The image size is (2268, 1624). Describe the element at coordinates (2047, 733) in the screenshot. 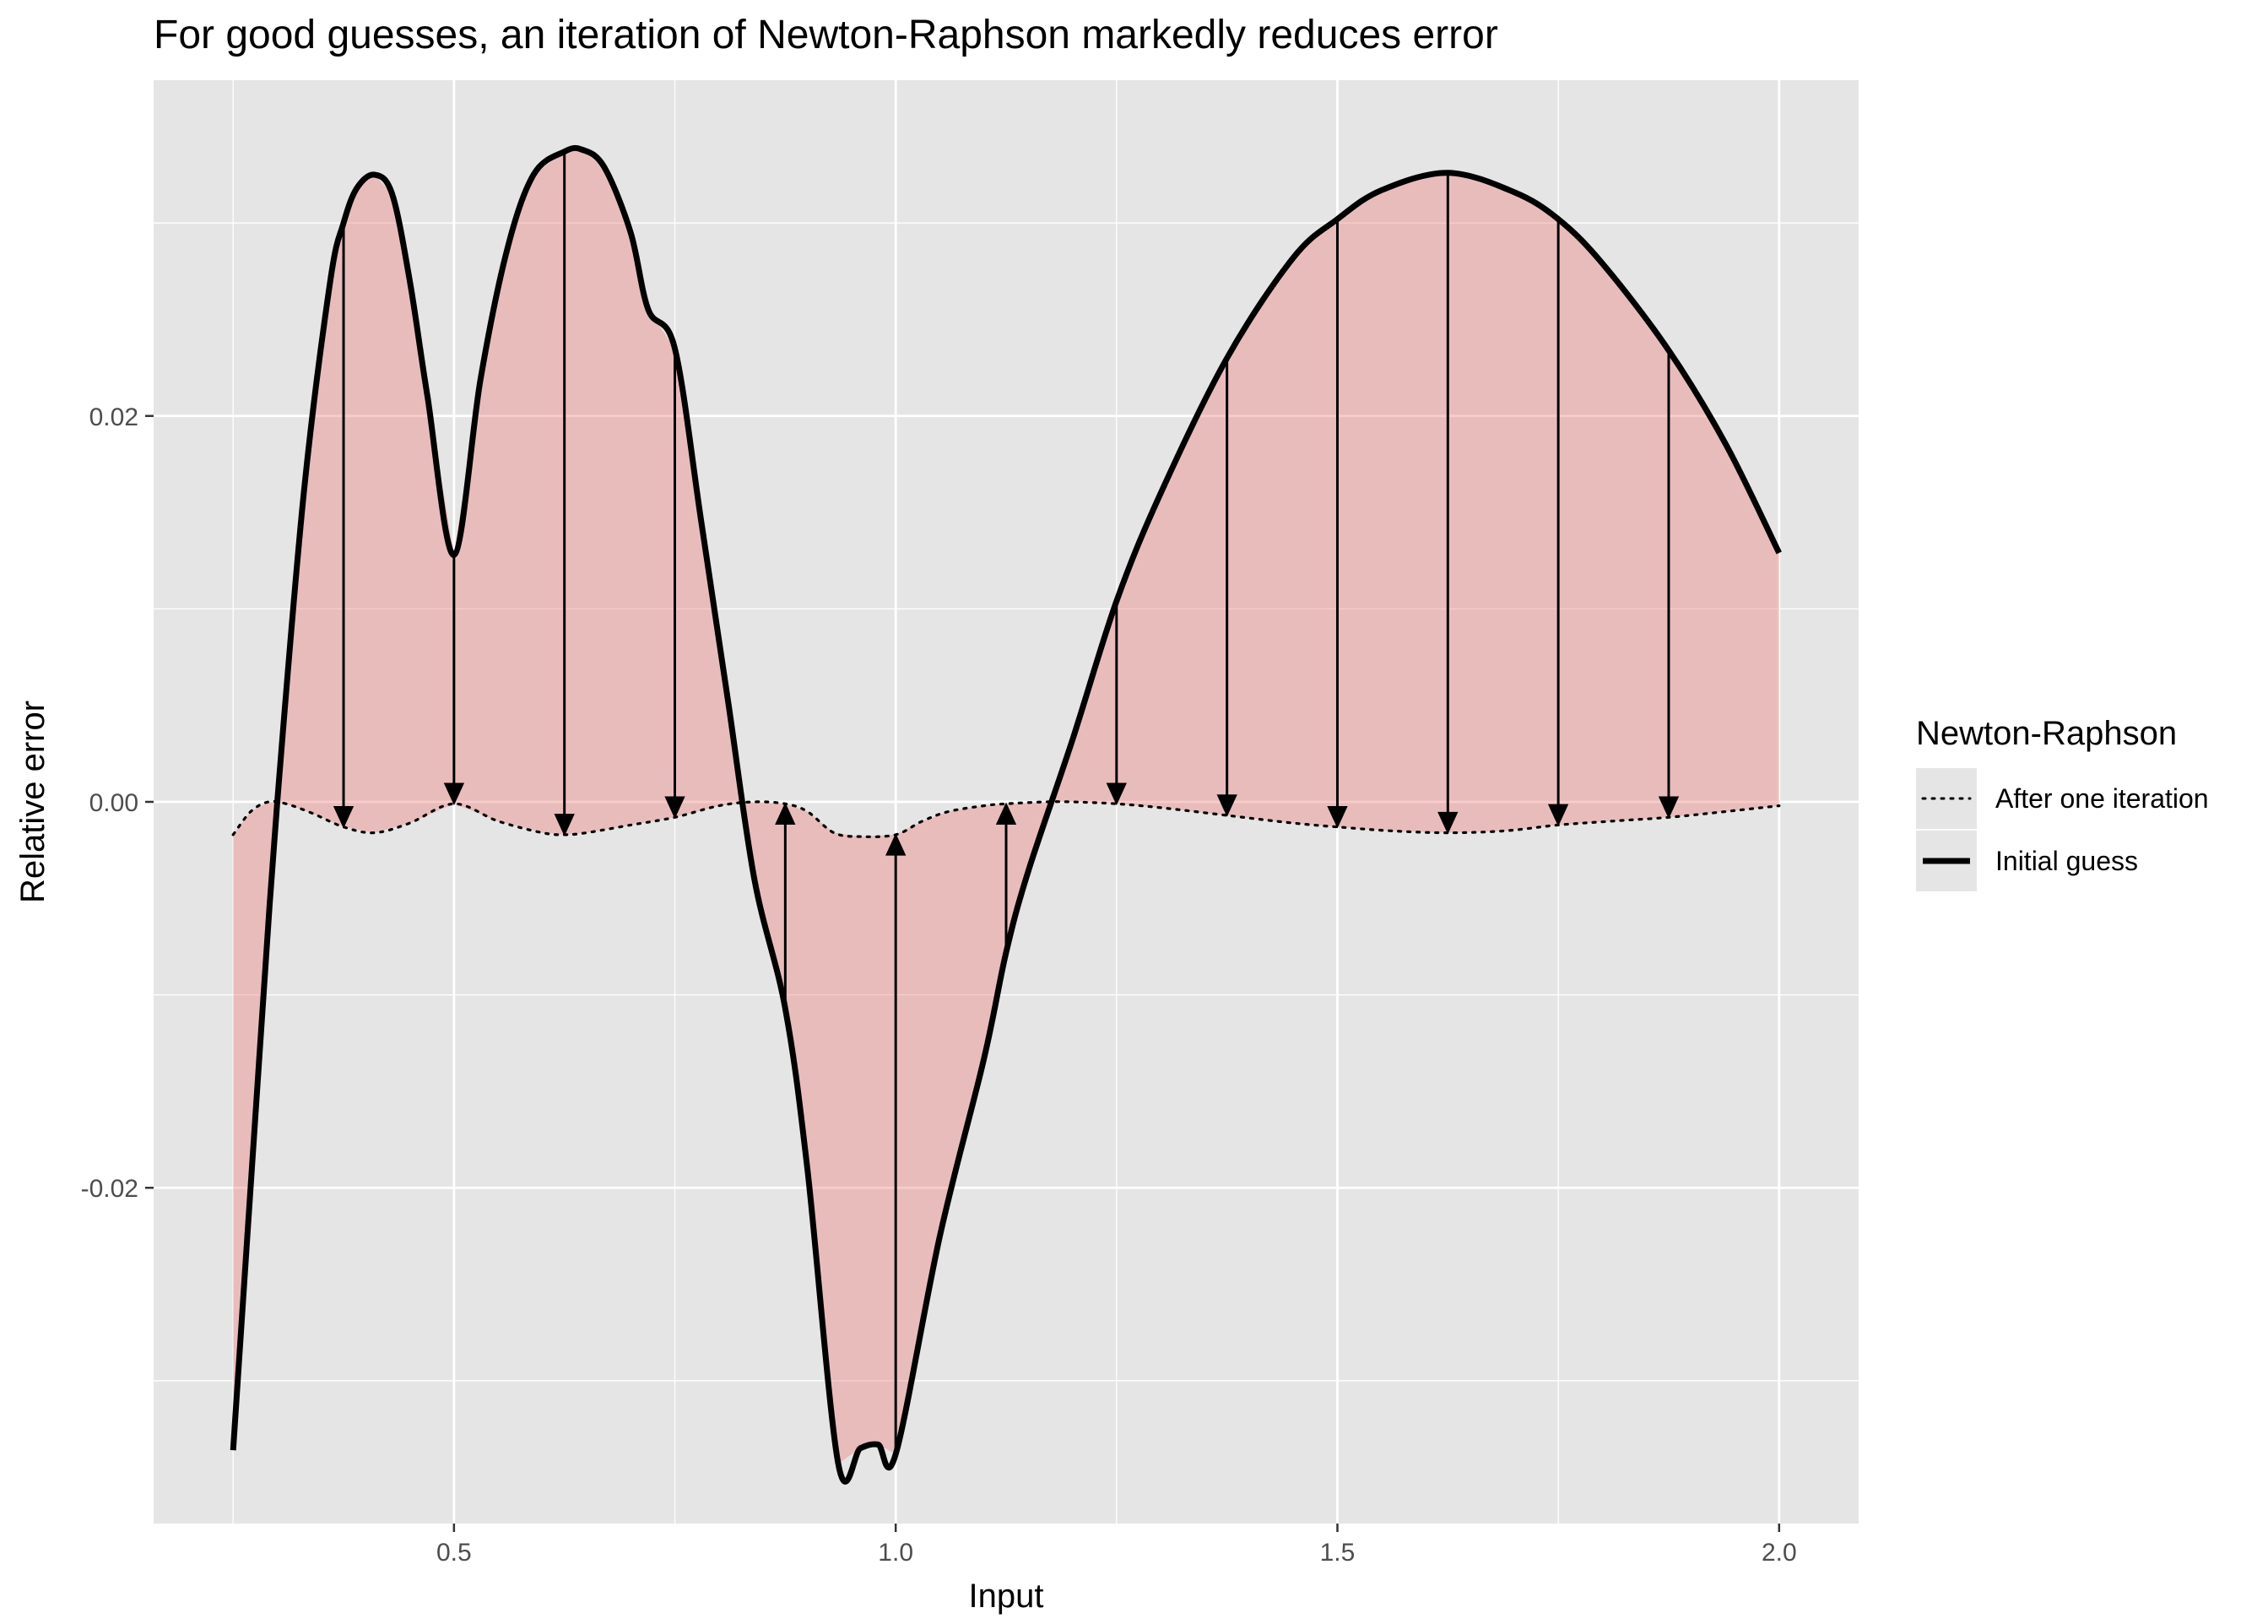

I see `legend-title: Newton-Raphson` at that location.